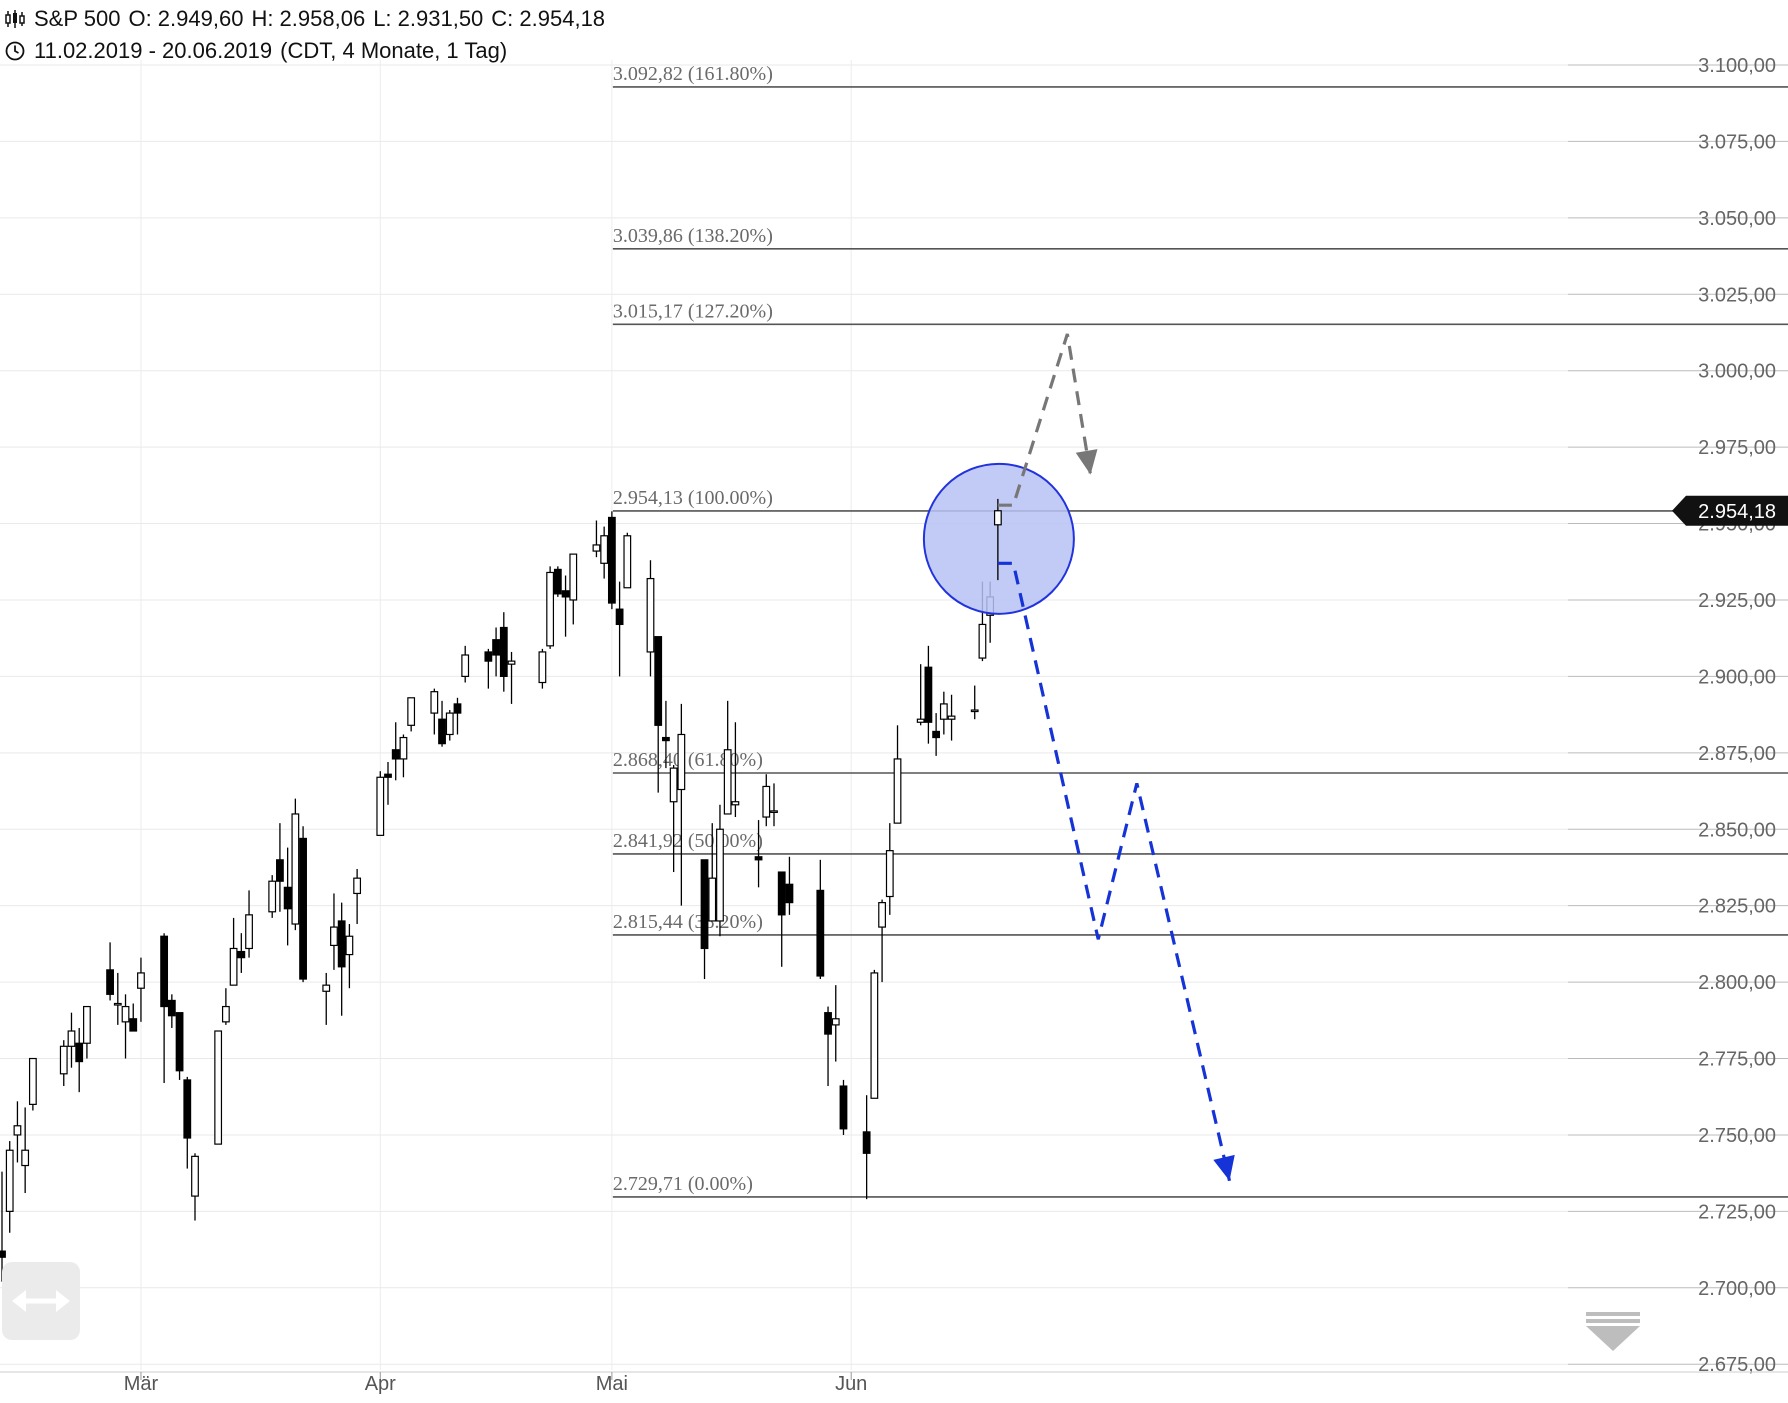 The image size is (1788, 1403). I want to click on blue-projection-arrow-head, so click(1224, 1167).